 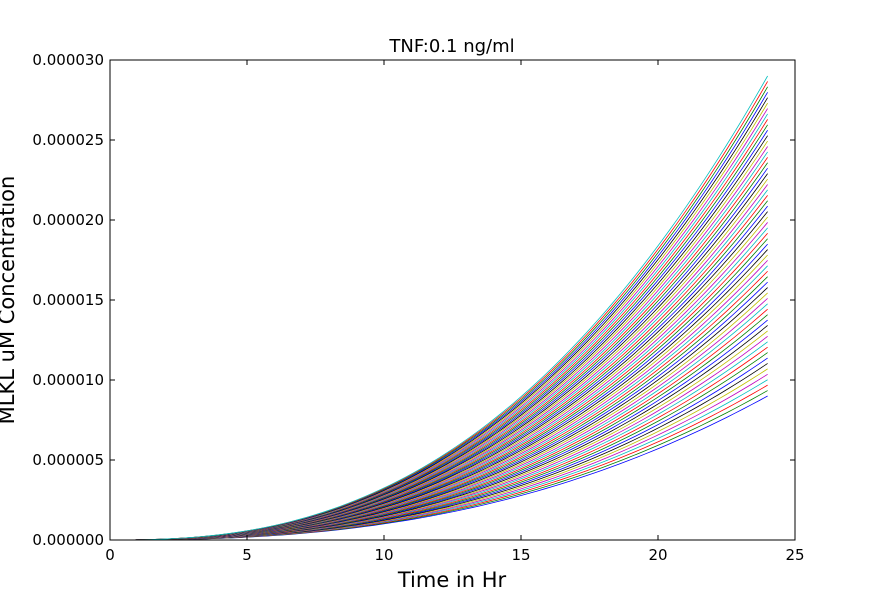 What do you see at coordinates (452, 580) in the screenshot?
I see `x-axis-label: Time in Hr` at bounding box center [452, 580].